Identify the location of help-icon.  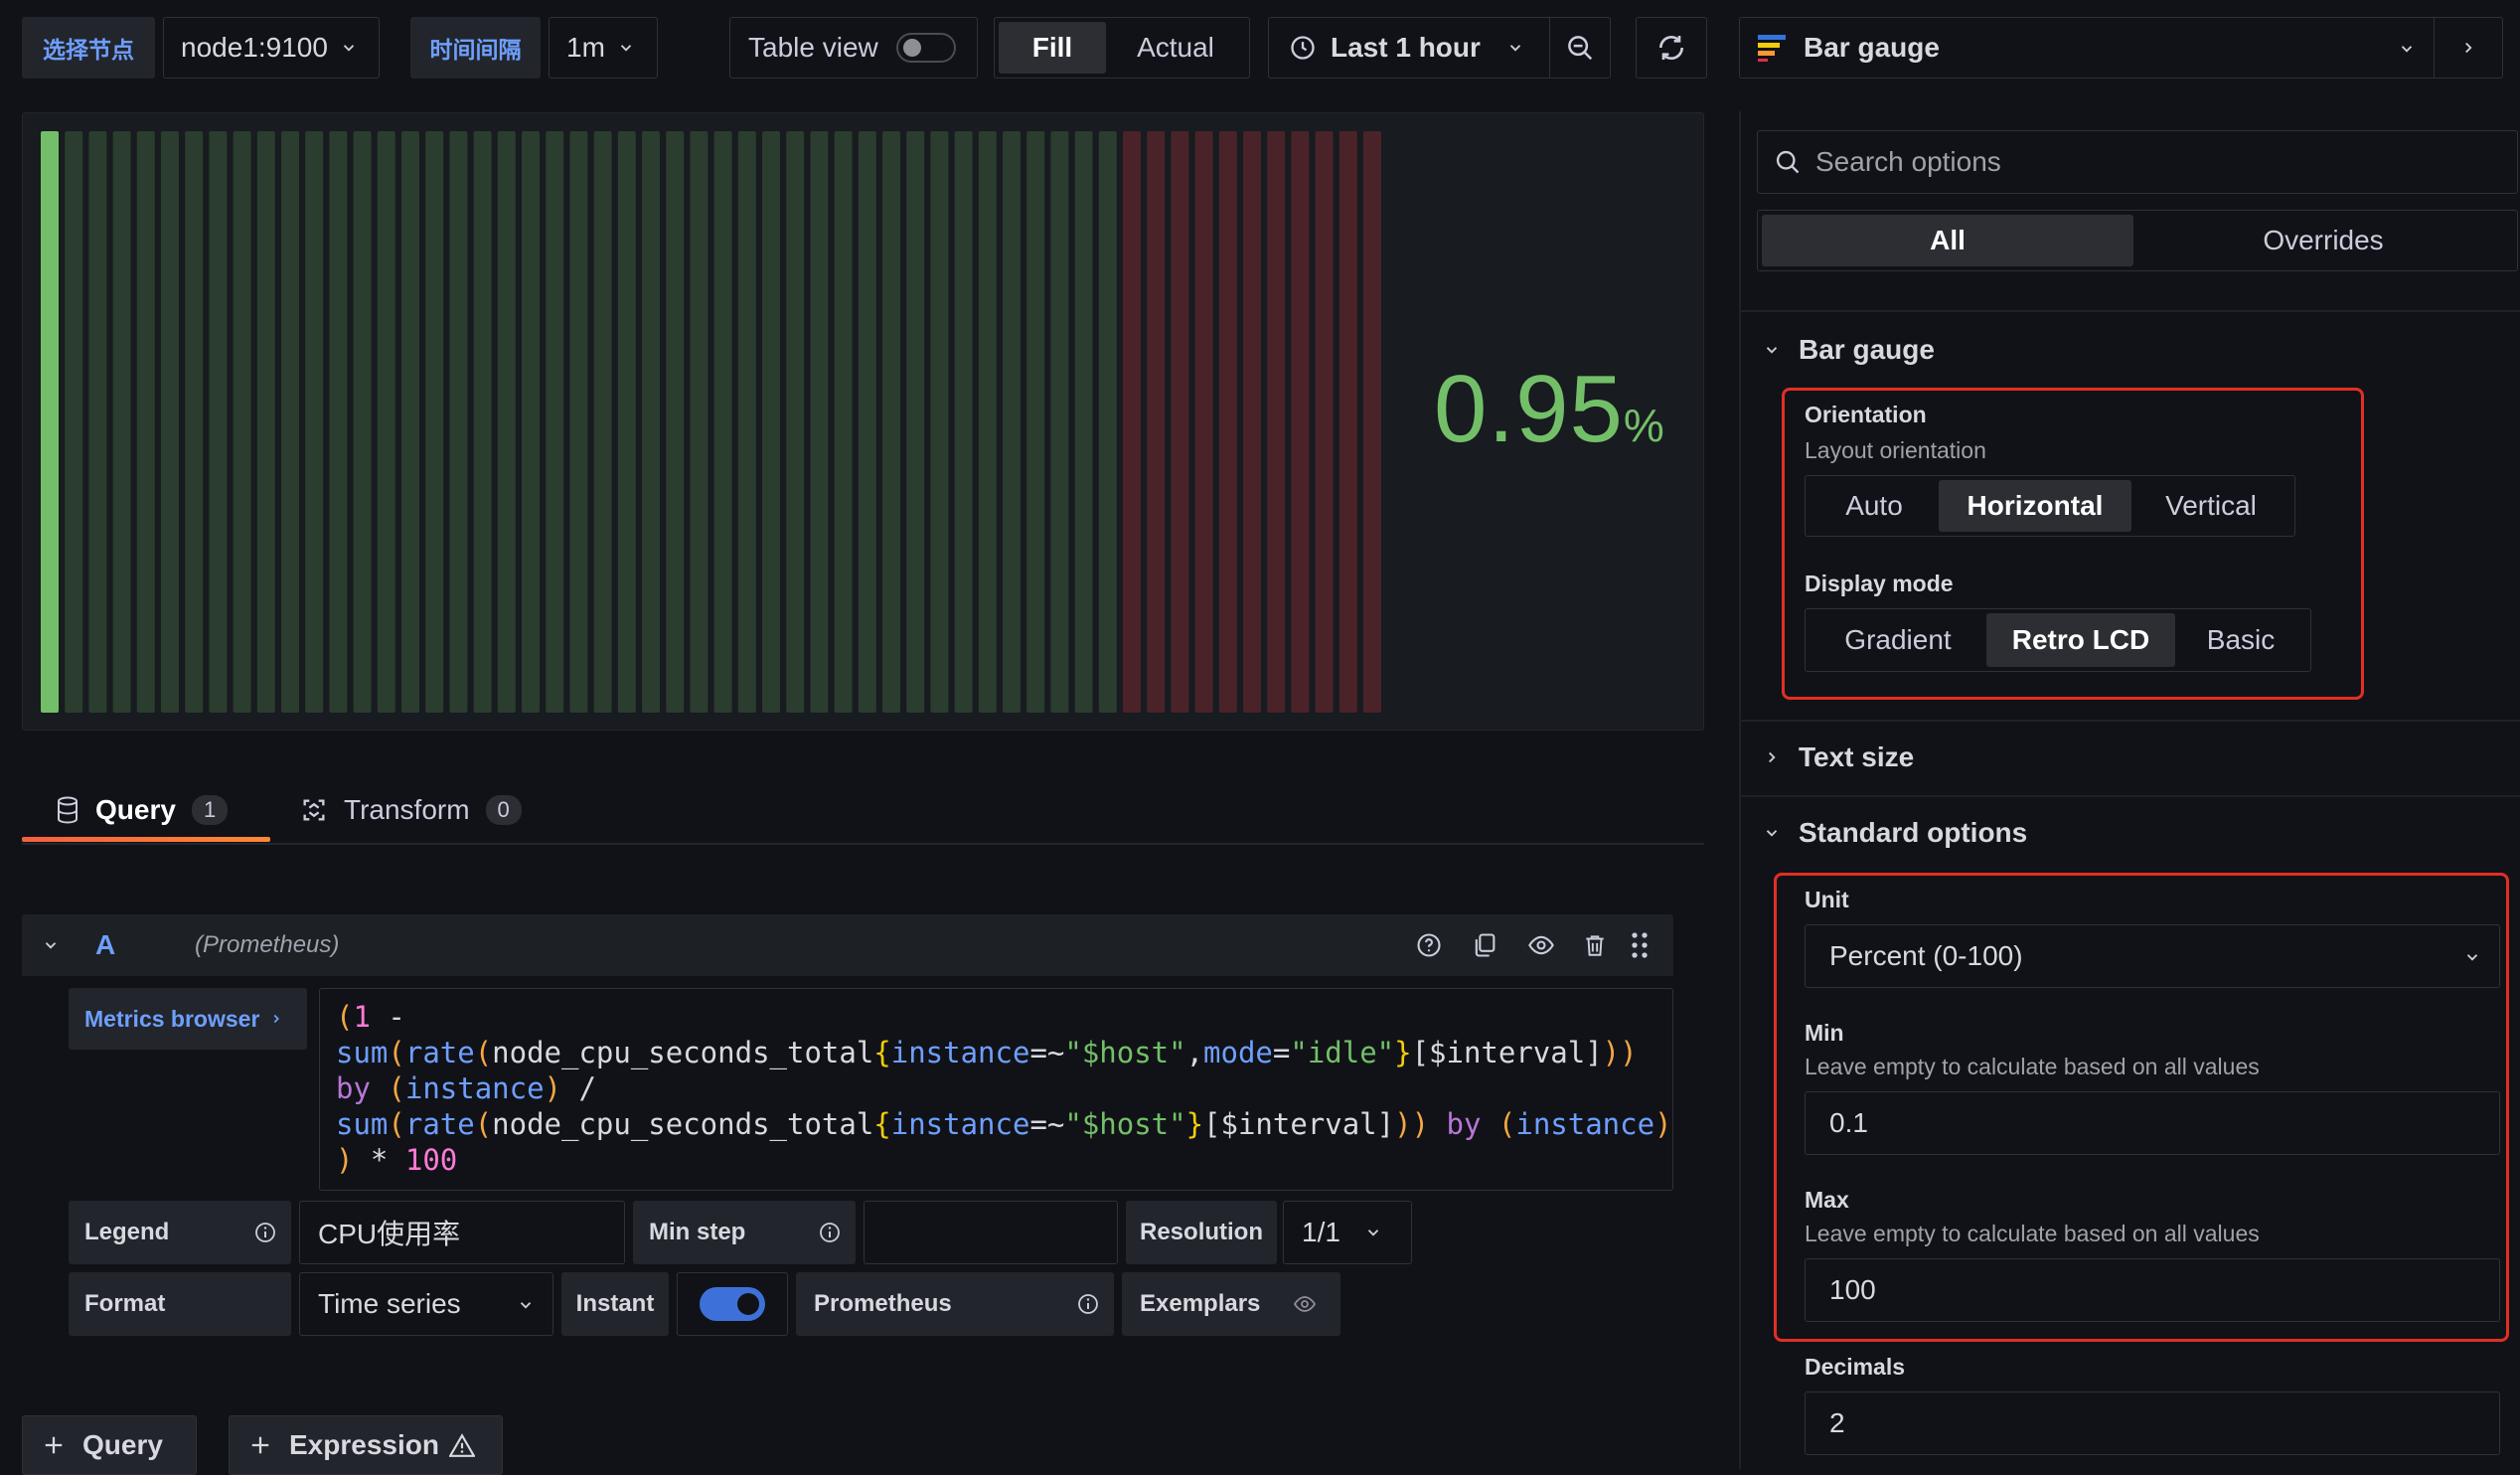
(1429, 945).